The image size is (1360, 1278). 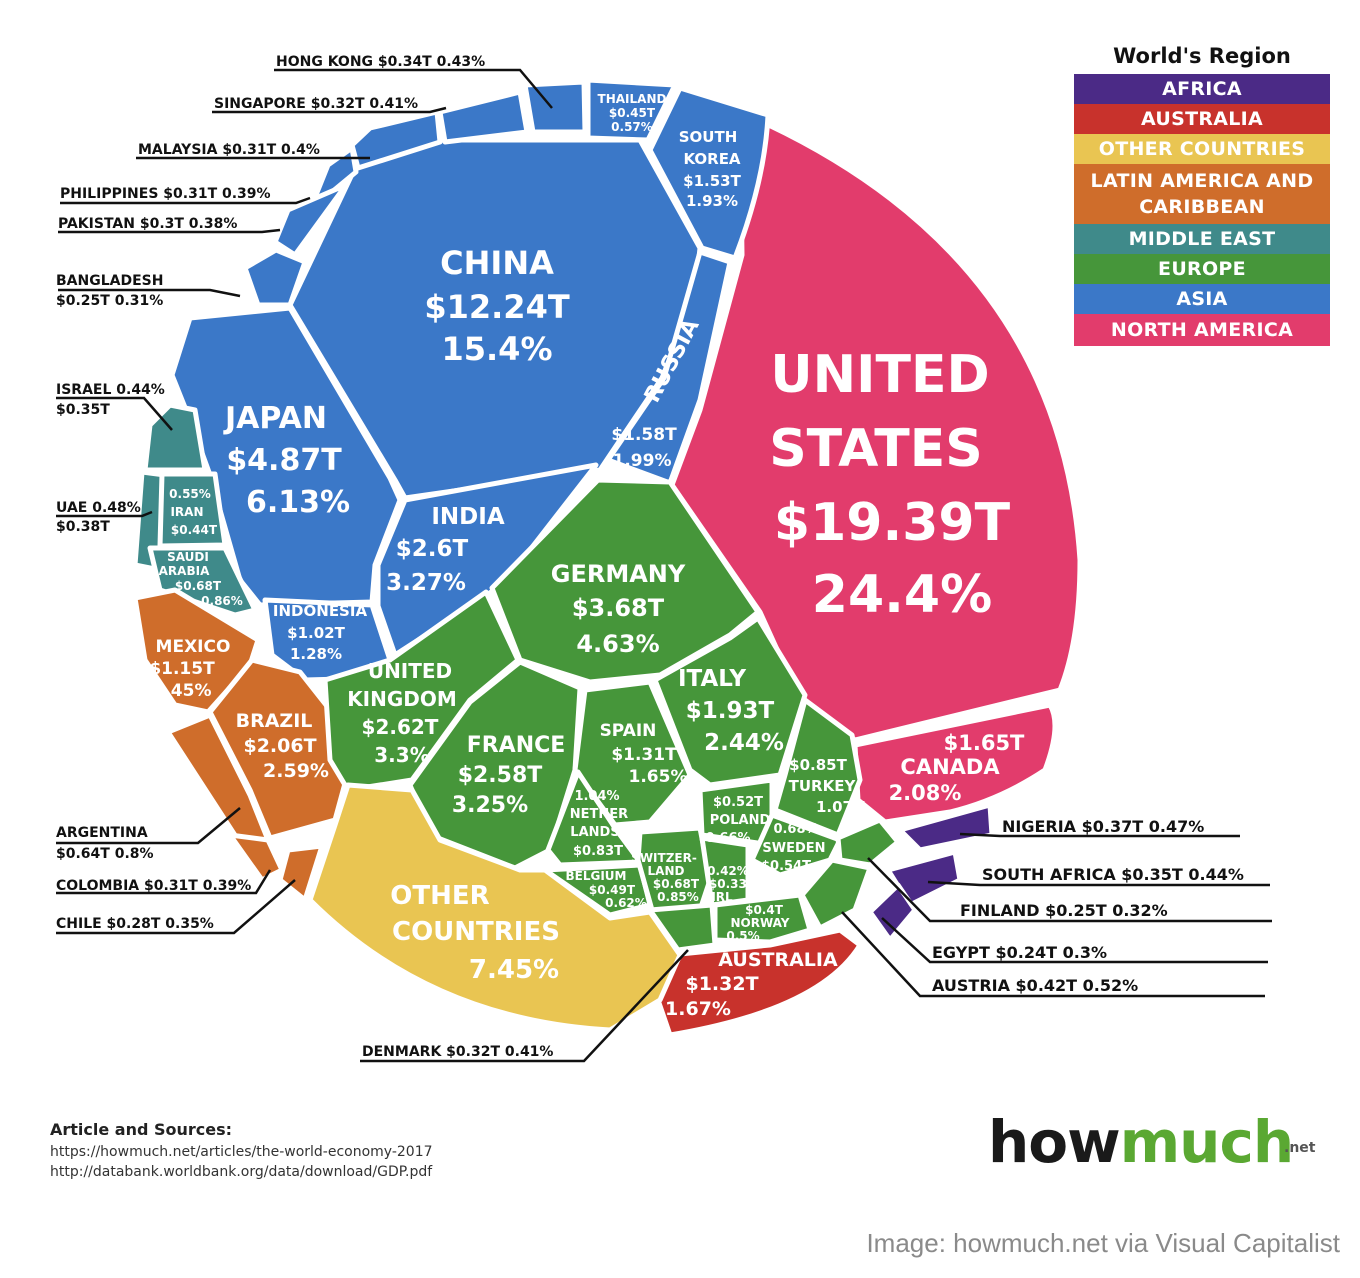 What do you see at coordinates (892, 523) in the screenshot?
I see `label-us-value: $19.39T` at bounding box center [892, 523].